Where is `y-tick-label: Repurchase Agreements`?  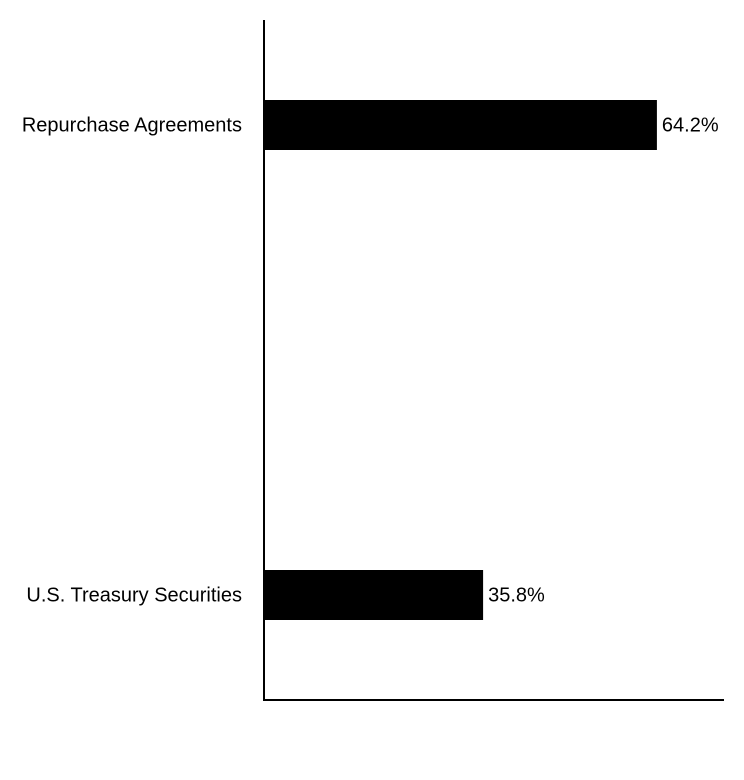 y-tick-label: Repurchase Agreements is located at coordinates (132, 125).